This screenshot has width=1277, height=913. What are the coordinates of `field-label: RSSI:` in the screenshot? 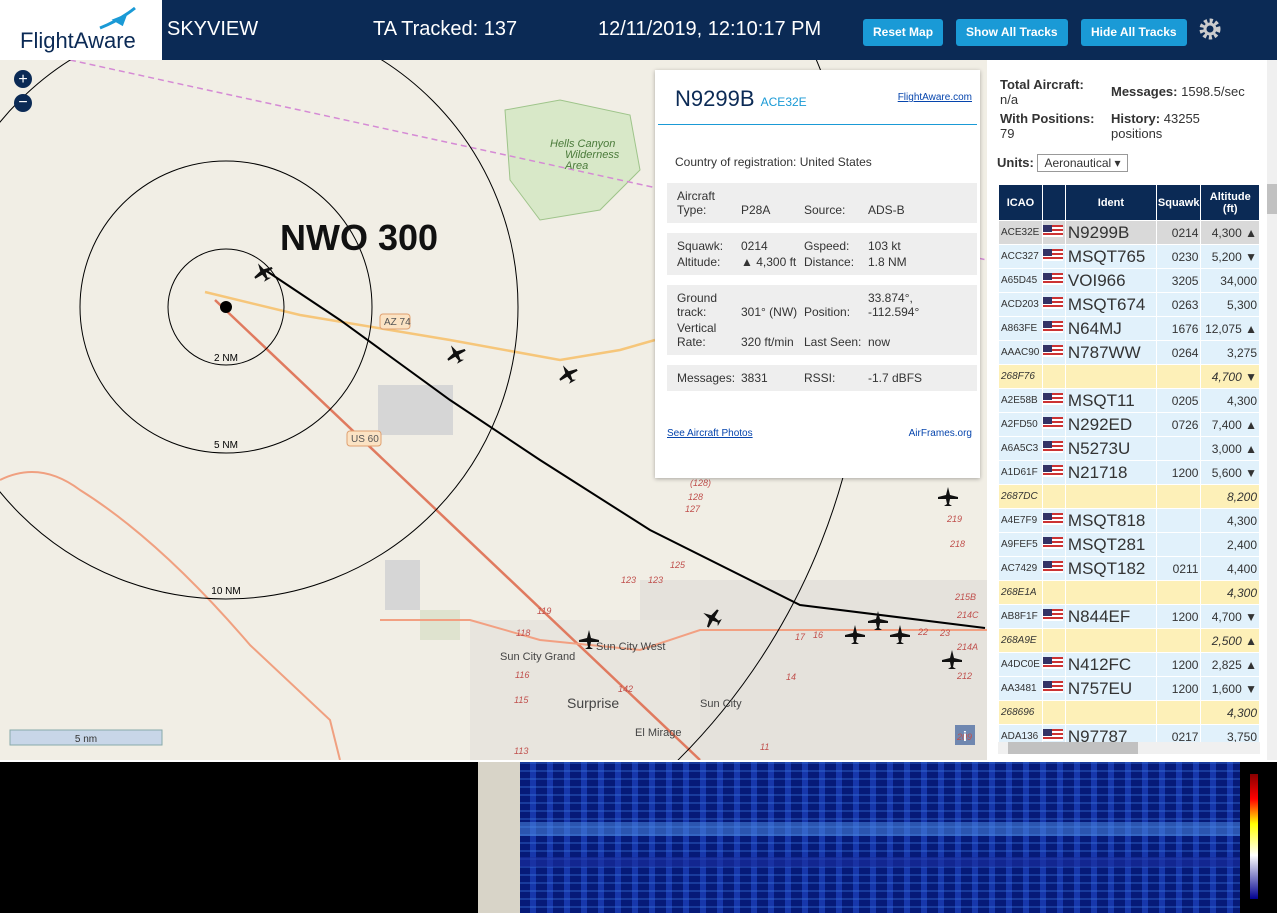 It's located at (820, 378).